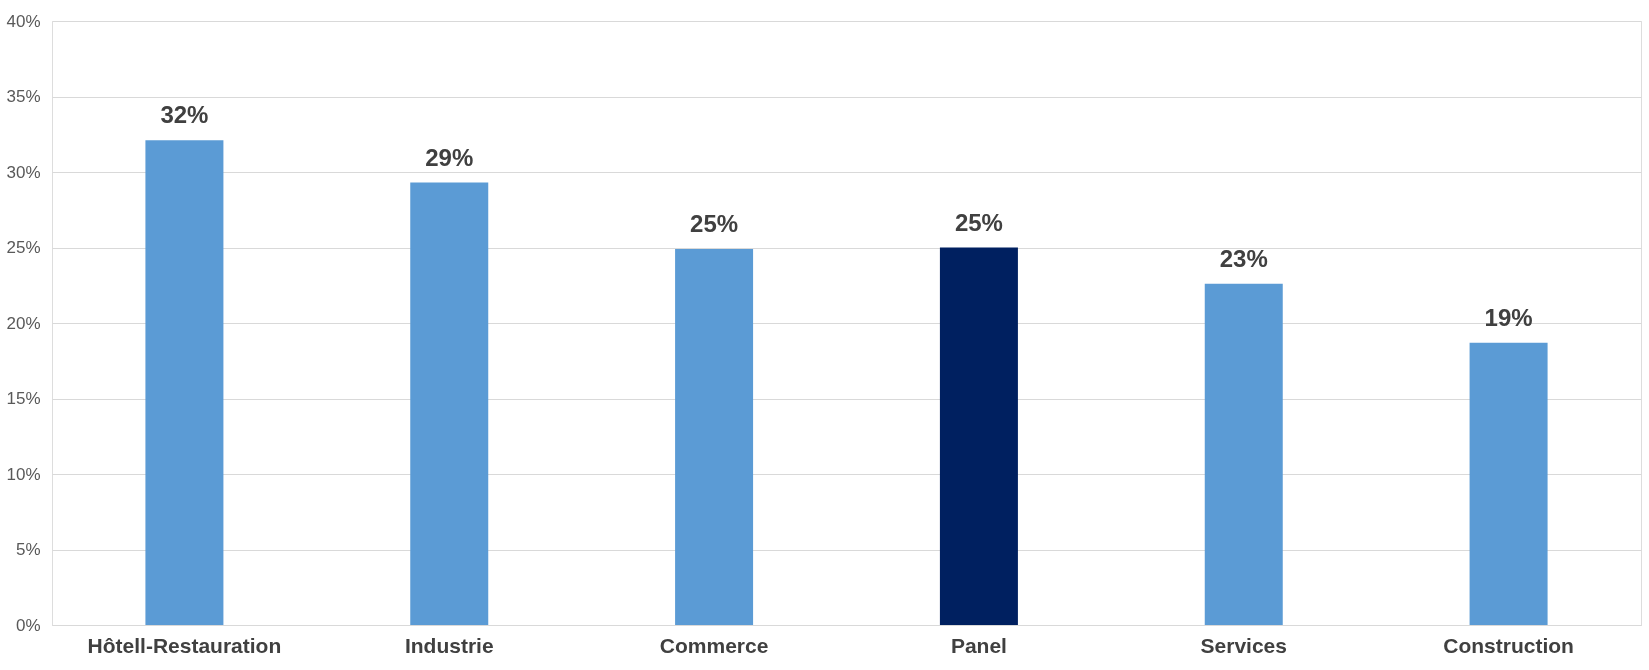 This screenshot has height=670, width=1649. What do you see at coordinates (23, 247) in the screenshot?
I see `y-tick-label: 25%` at bounding box center [23, 247].